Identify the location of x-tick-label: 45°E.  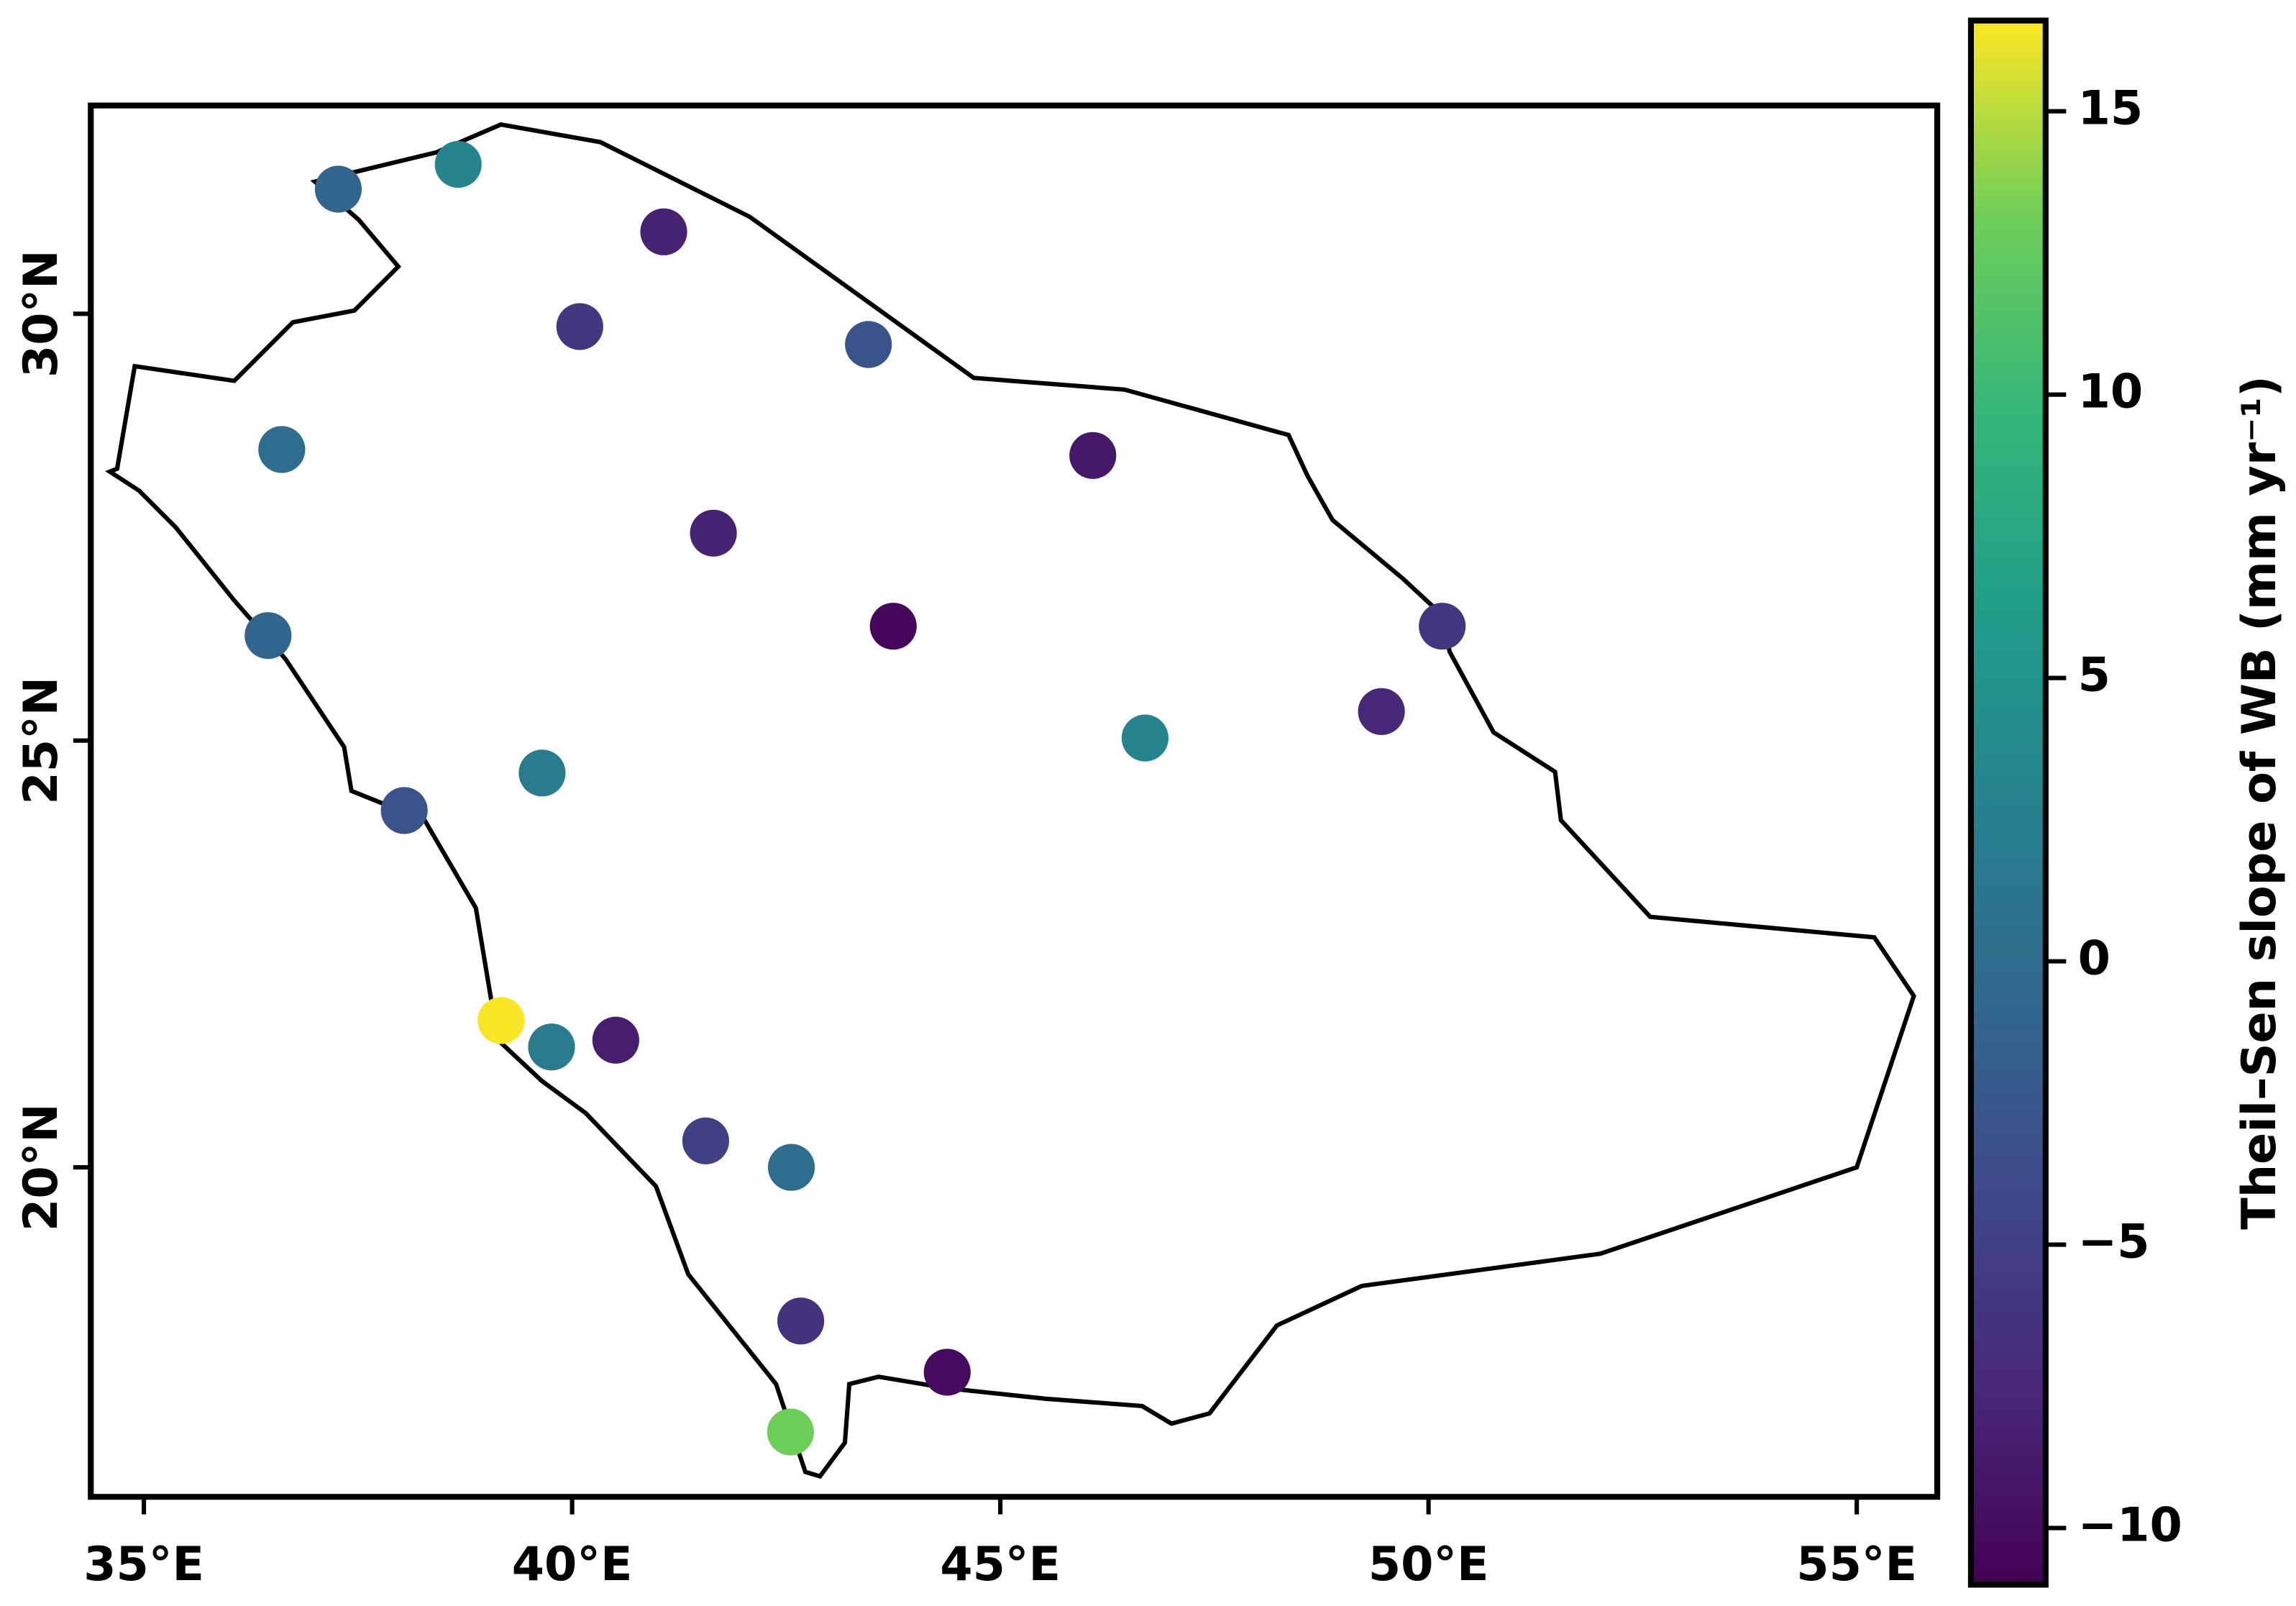
(1000, 1565).